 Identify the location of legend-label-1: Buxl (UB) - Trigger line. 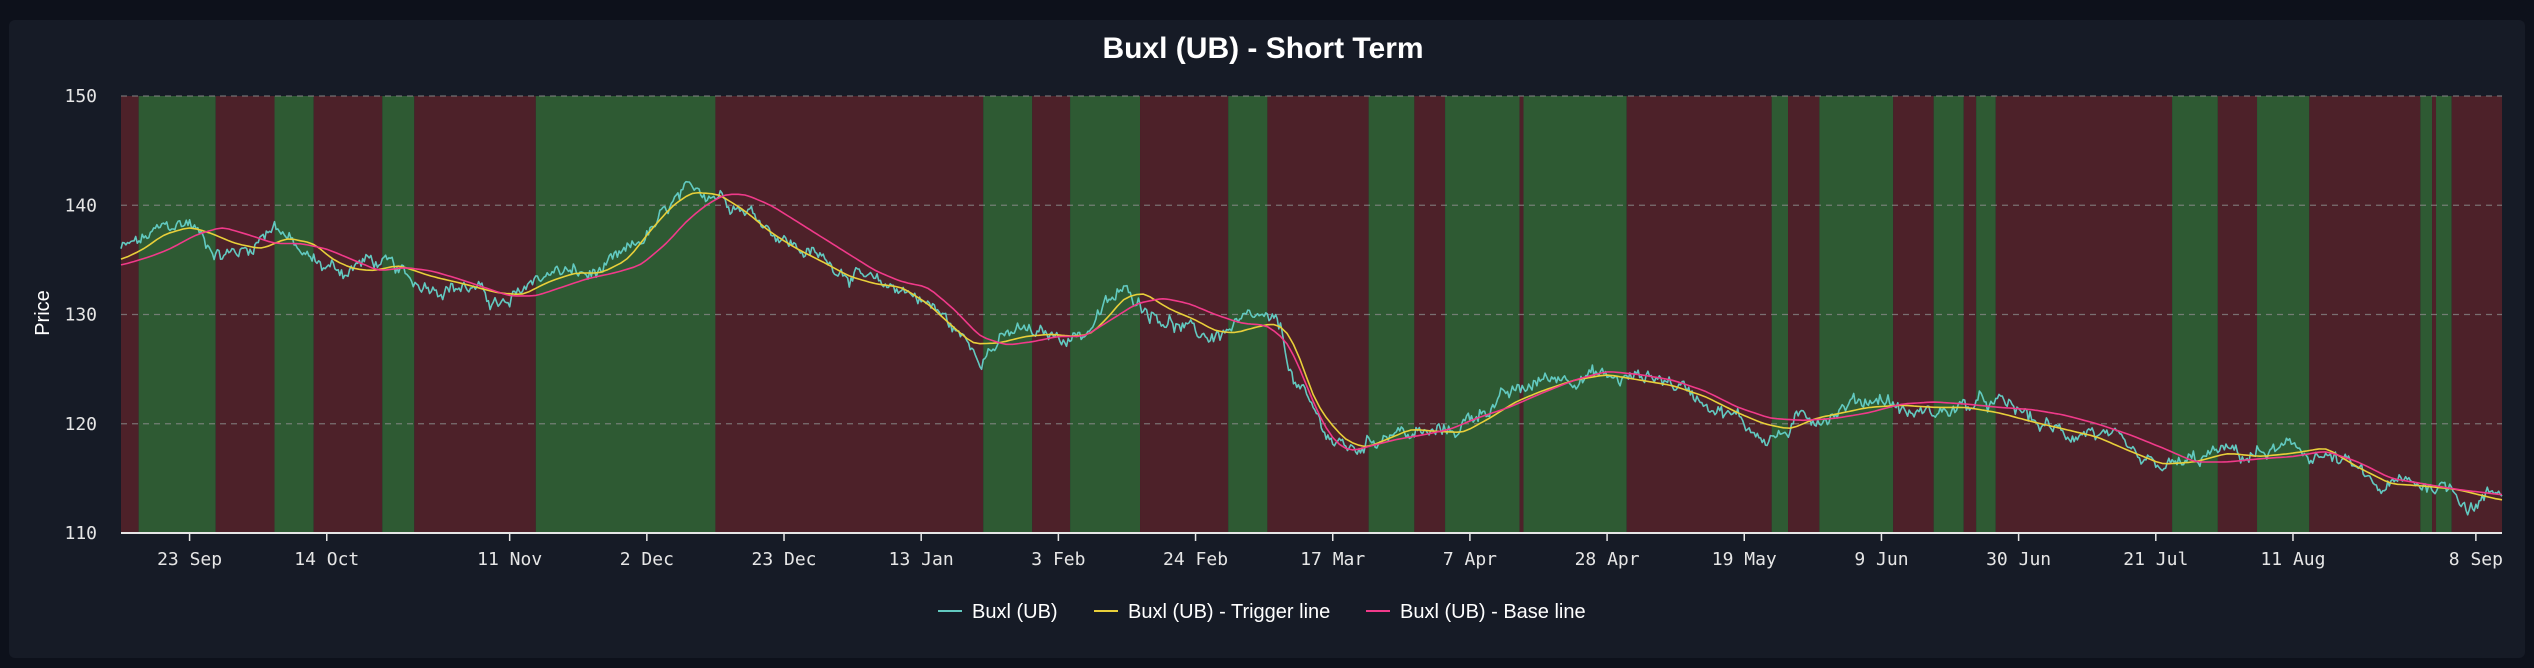
(1229, 612).